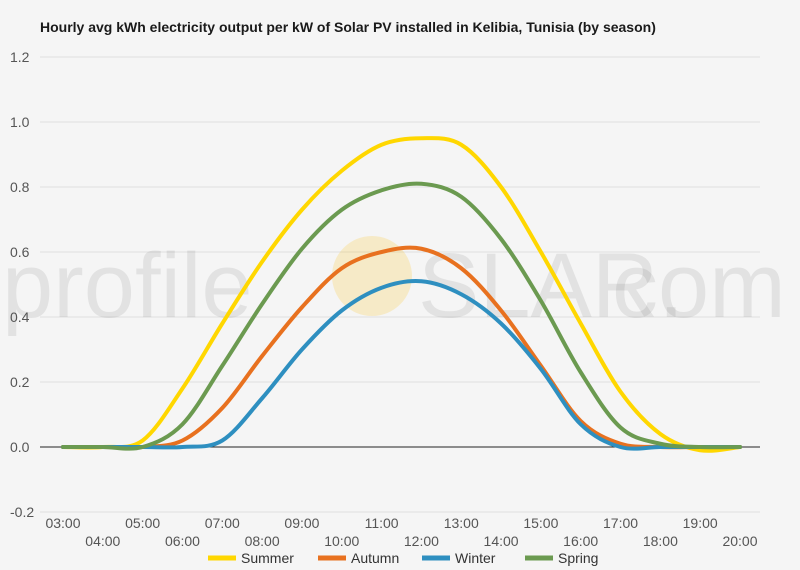  I want to click on y-tick-label: 0.2, so click(20, 382).